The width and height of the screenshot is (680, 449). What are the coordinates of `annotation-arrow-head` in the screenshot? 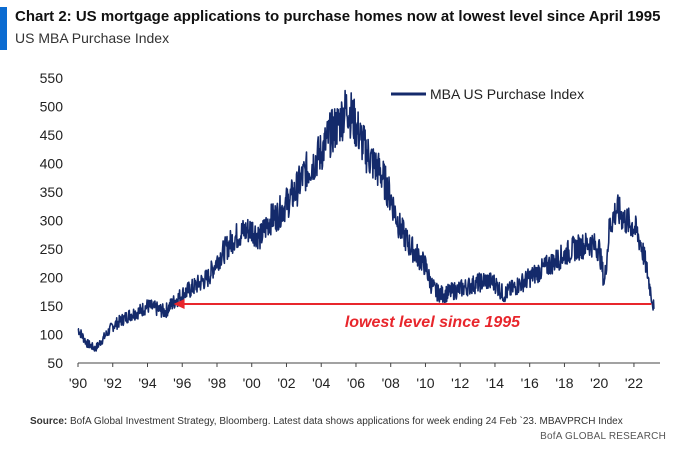 It's located at (179, 304).